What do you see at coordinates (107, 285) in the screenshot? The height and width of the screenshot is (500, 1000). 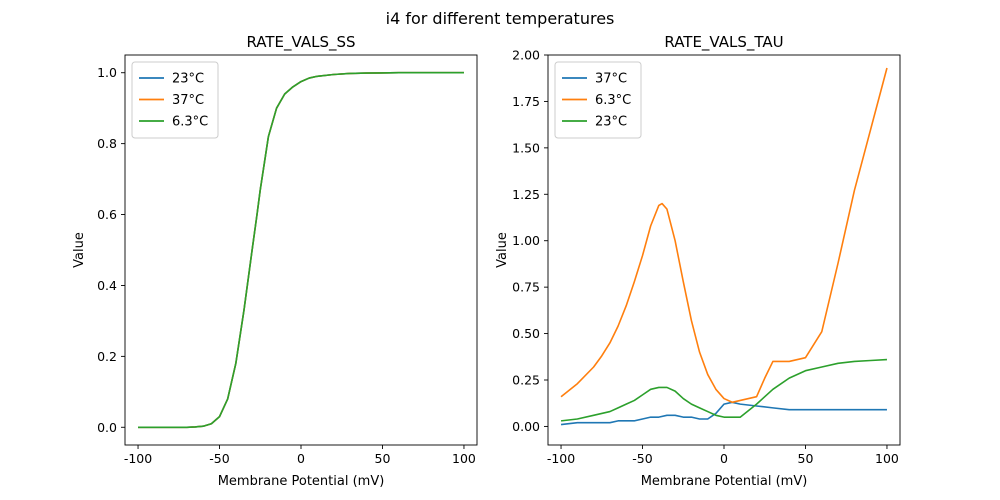 I see `y-tick-label: 0.4` at bounding box center [107, 285].